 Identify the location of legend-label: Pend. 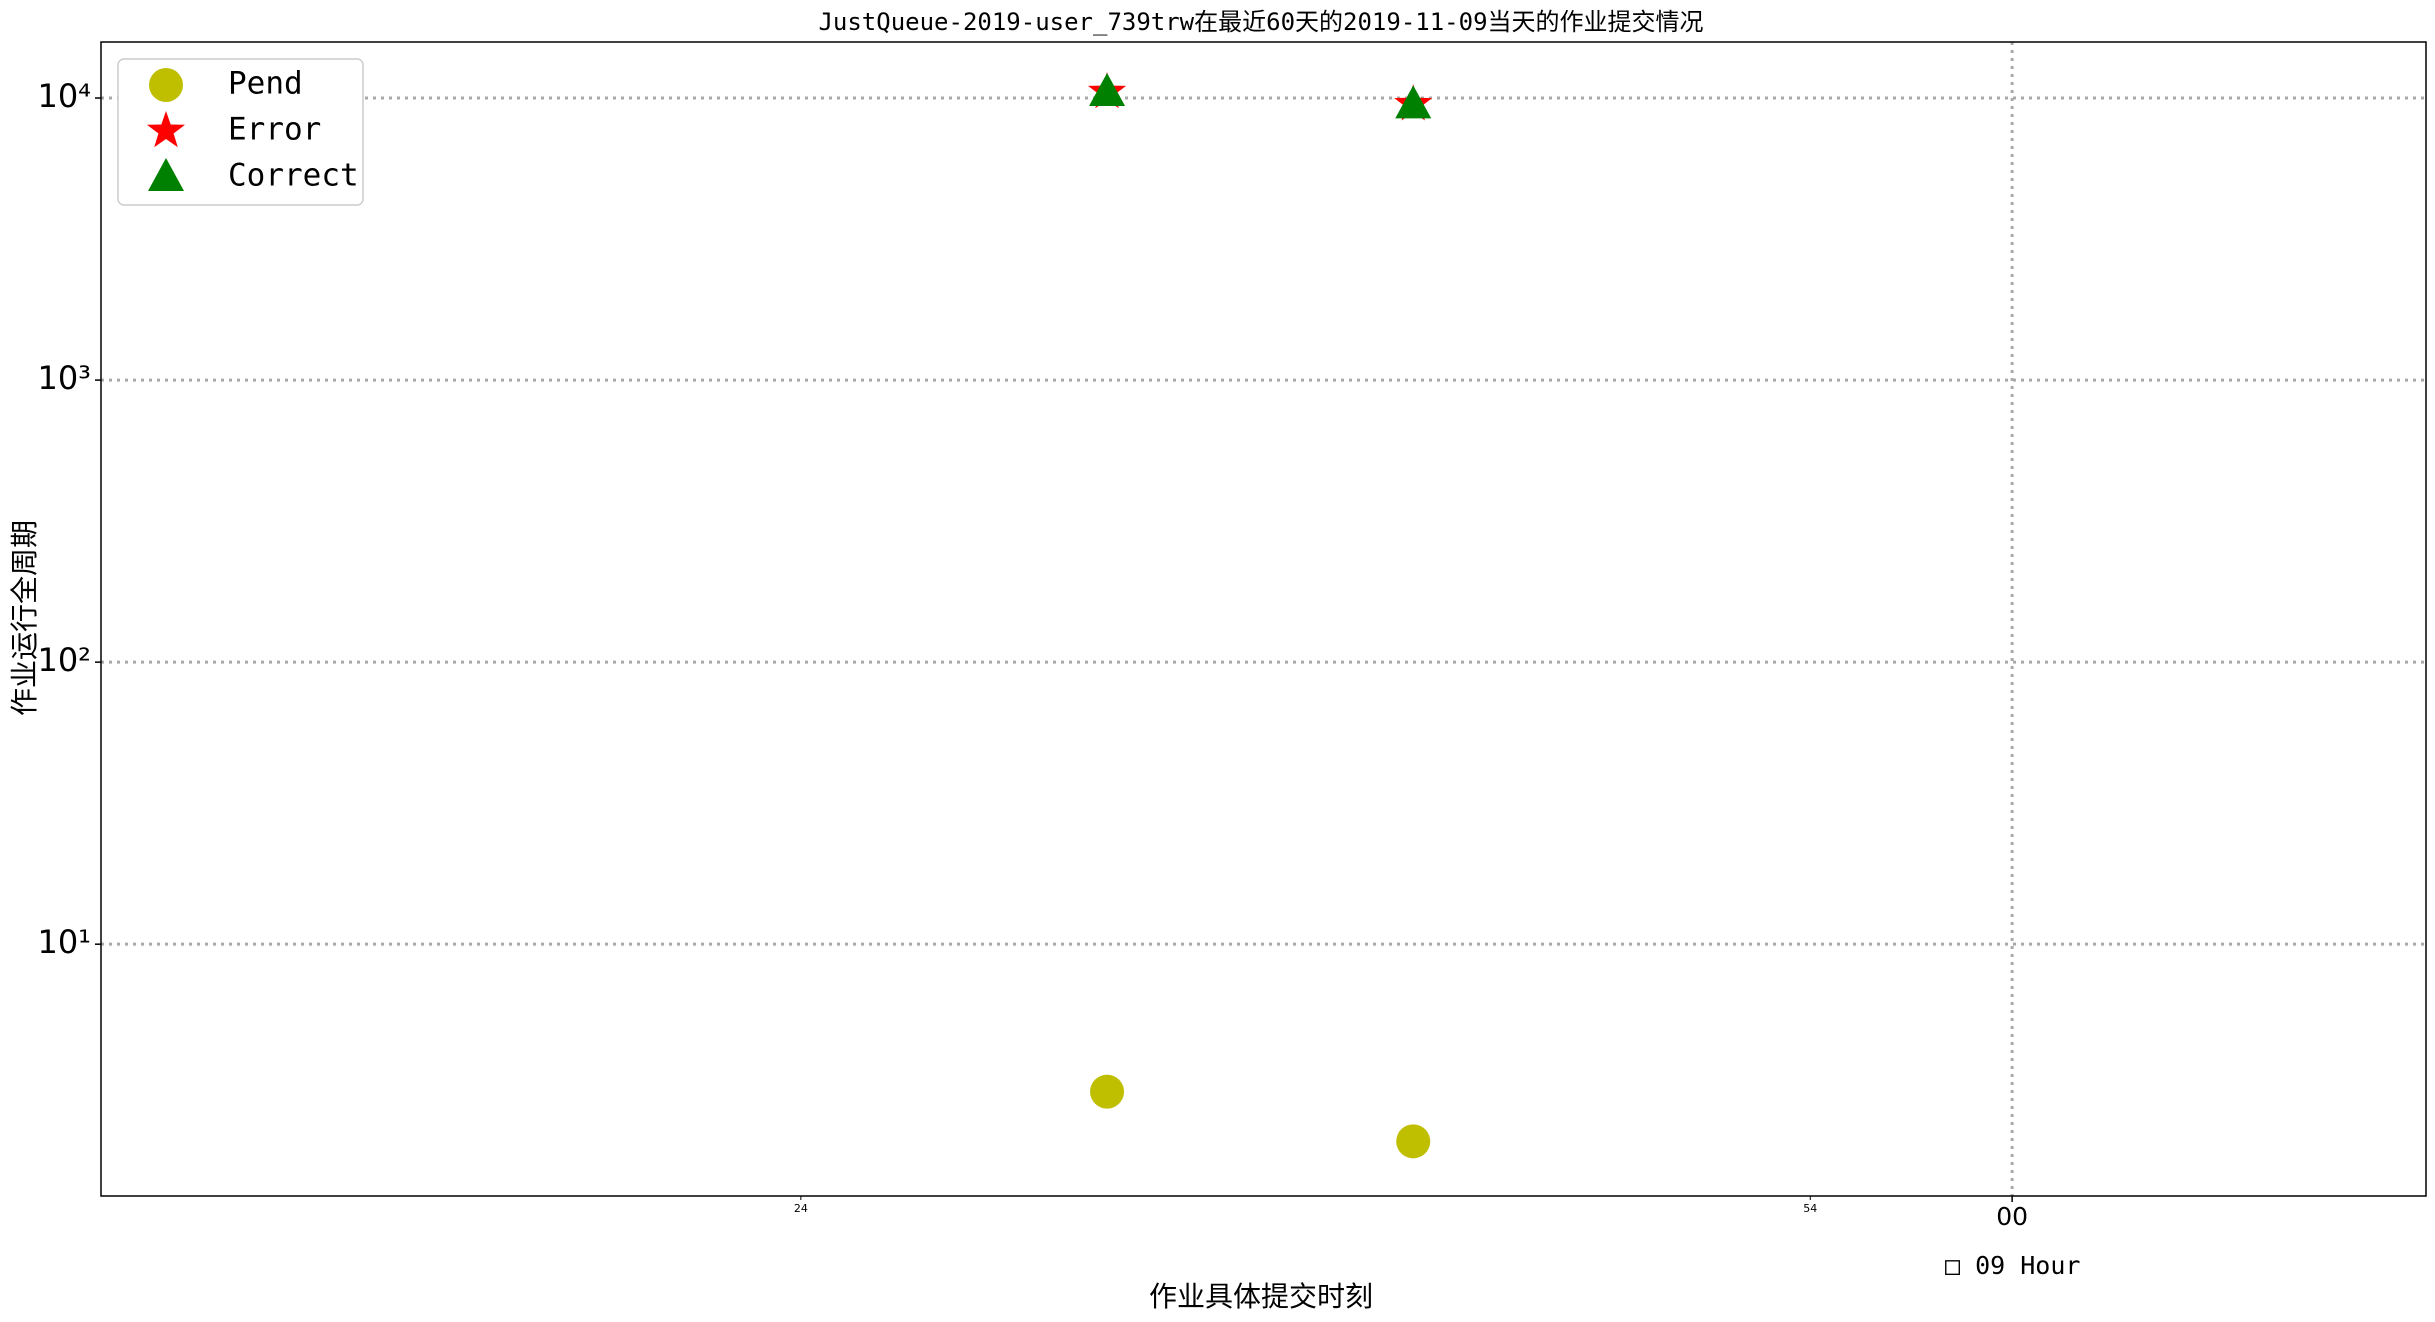
(265, 84).